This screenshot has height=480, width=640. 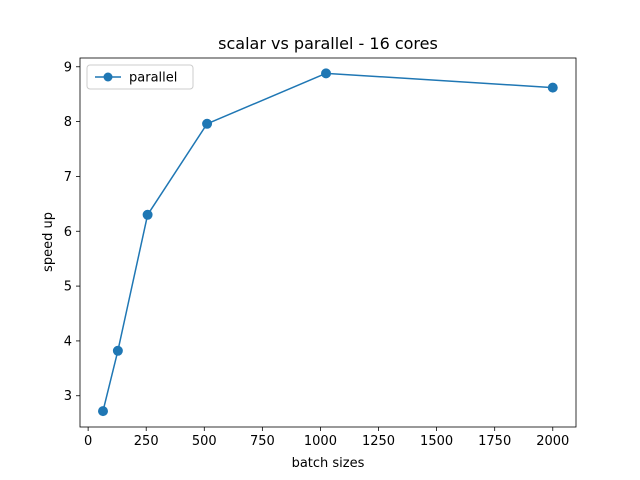 I want to click on y-tick-label: 6, so click(x=68, y=232).